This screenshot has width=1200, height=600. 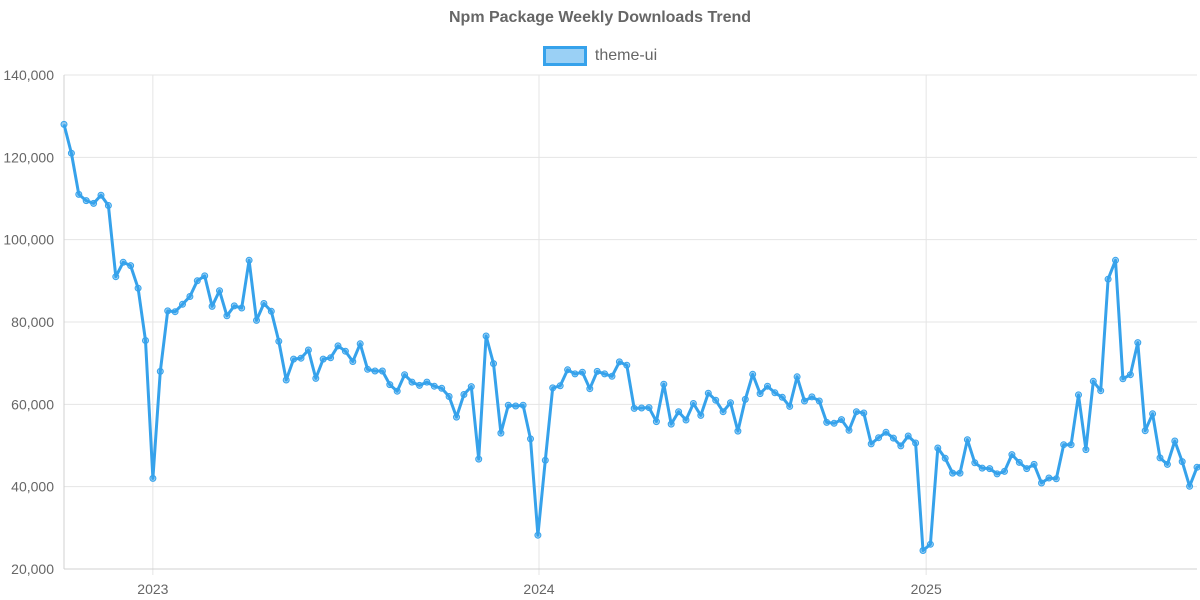 What do you see at coordinates (28, 240) in the screenshot?
I see `y-tick-label: 100,000` at bounding box center [28, 240].